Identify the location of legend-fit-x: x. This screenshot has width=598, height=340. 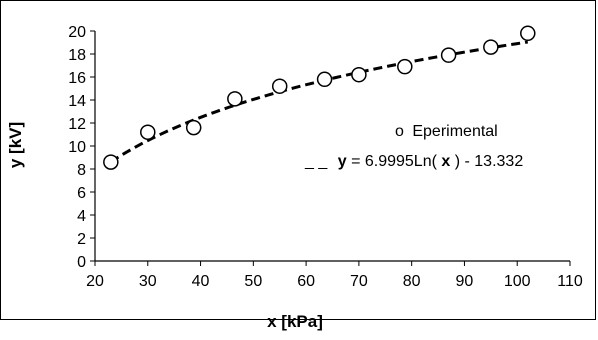
(445, 161).